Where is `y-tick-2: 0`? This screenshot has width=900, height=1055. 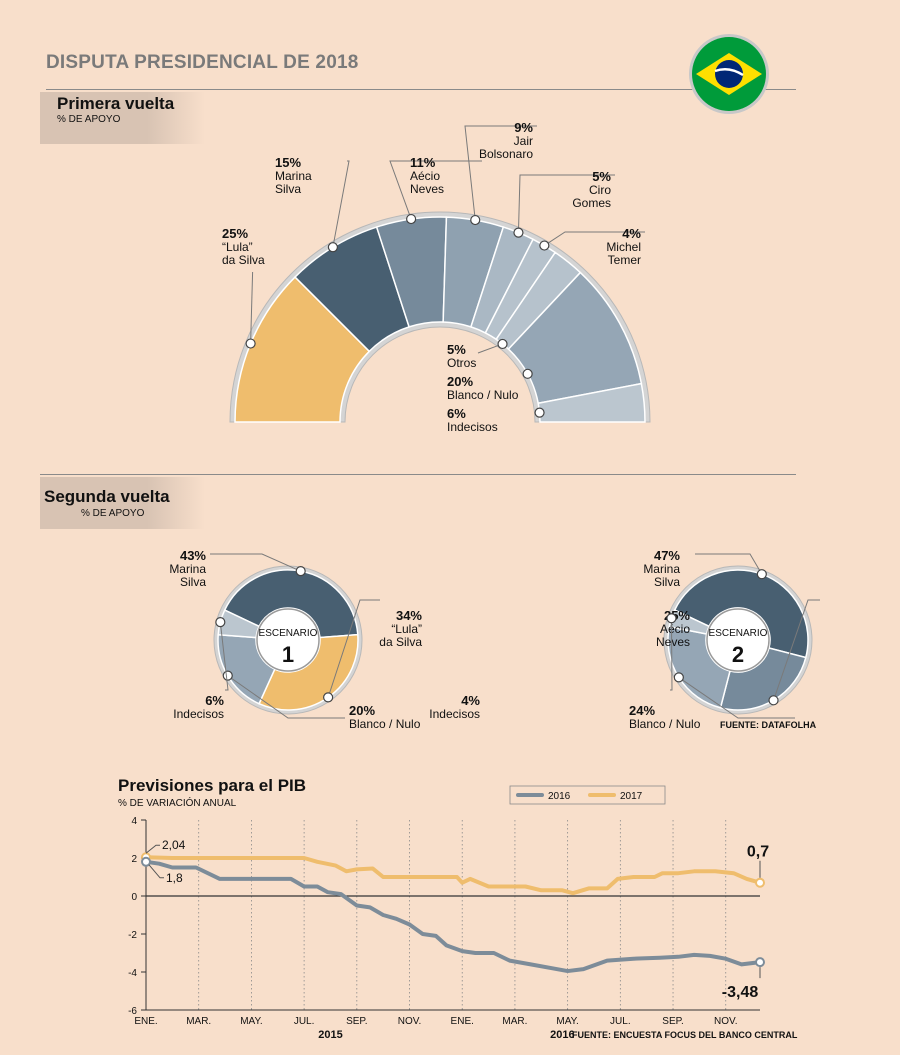 y-tick-2: 0 is located at coordinates (134, 897).